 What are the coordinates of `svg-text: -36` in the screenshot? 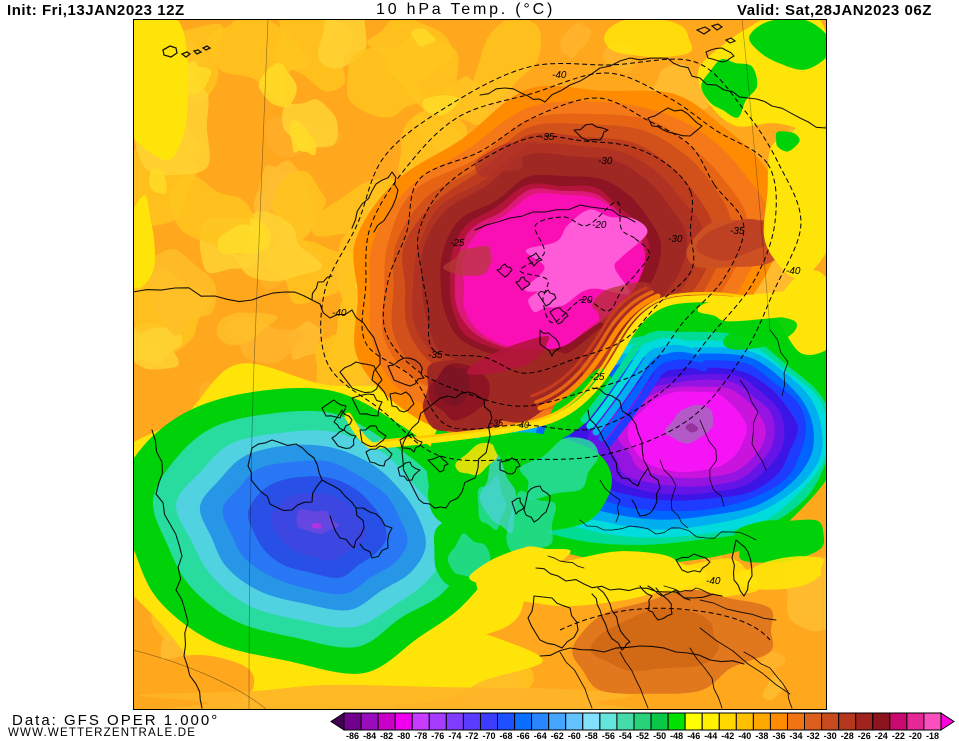 It's located at (778, 736).